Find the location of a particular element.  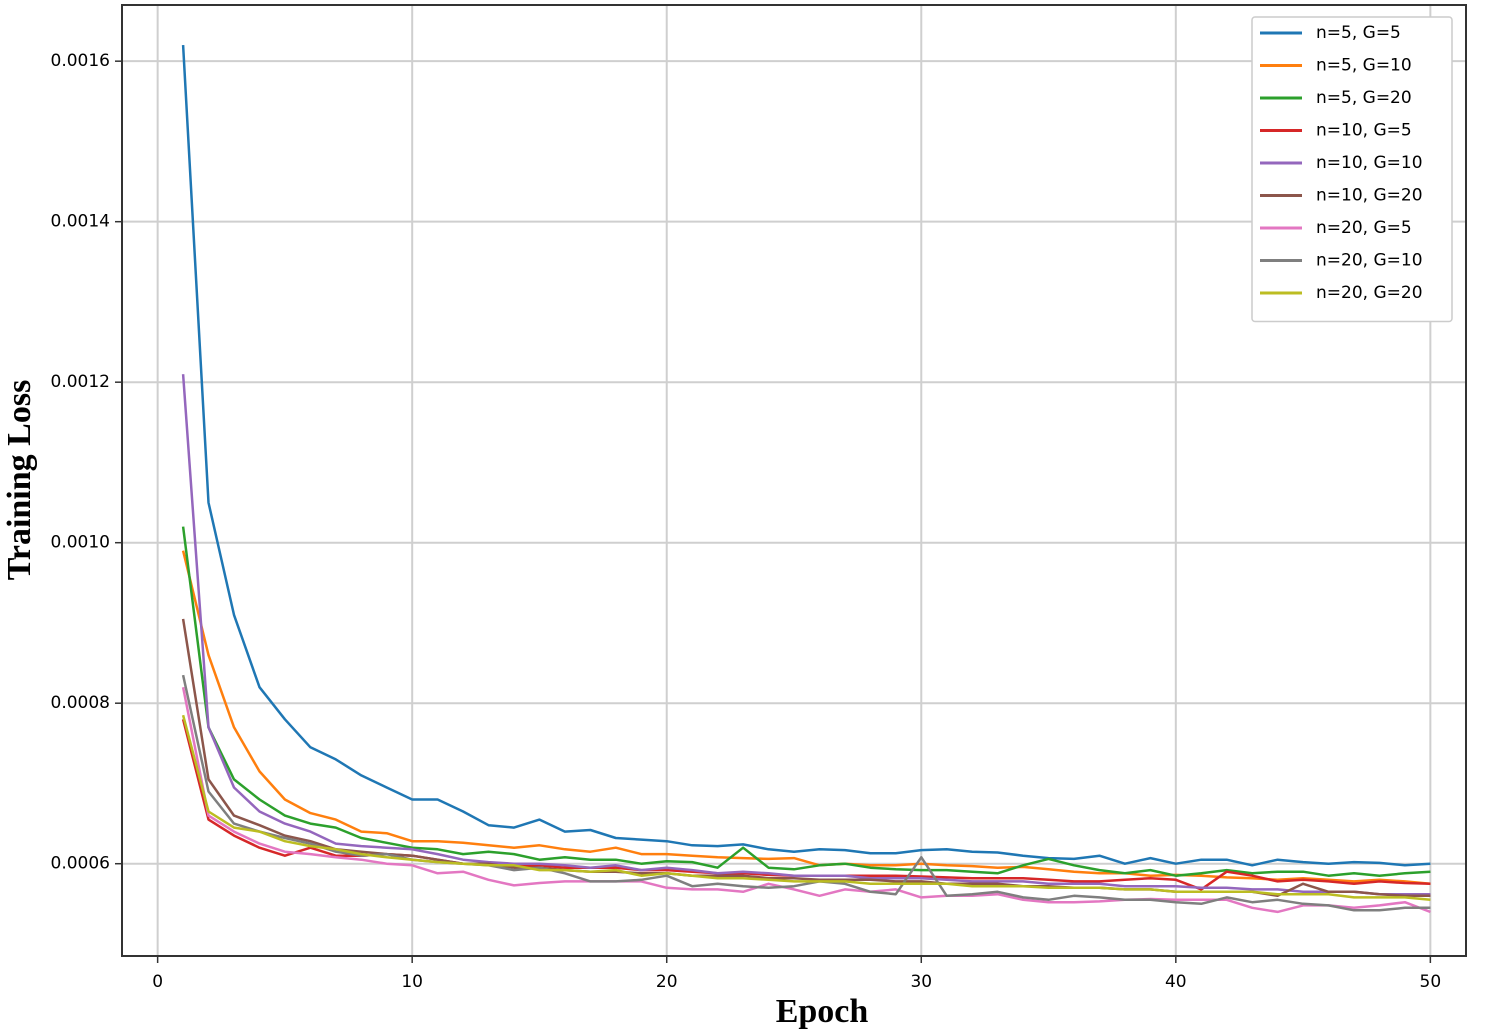

legend-label: n=20, G=10 is located at coordinates (1369, 261).